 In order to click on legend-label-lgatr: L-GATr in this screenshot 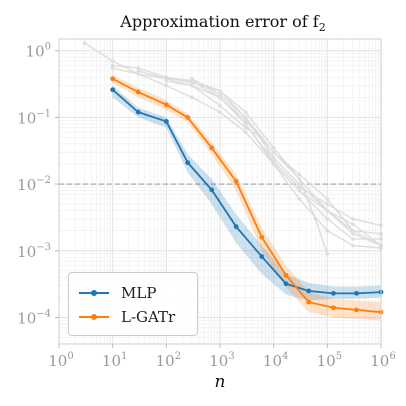, I will do `click(148, 317)`.